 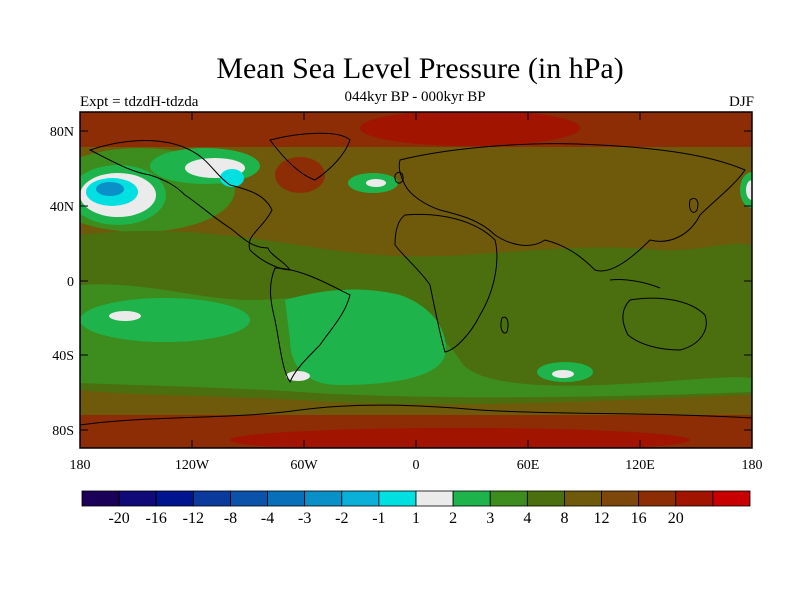 I want to click on experiment-label: Expt = tdzdH-tdzda, so click(x=139, y=102).